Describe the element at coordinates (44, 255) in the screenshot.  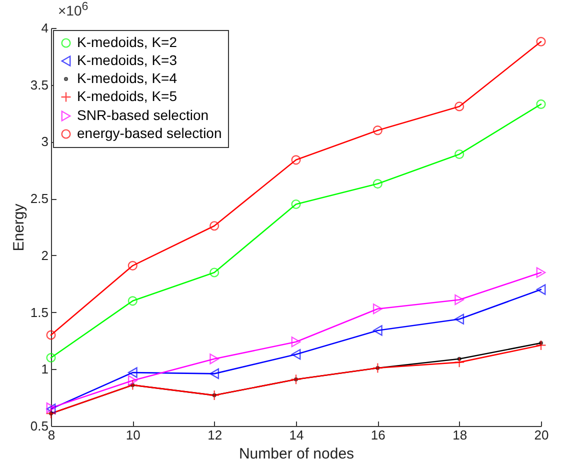
I see `y-tick-label: 2` at that location.